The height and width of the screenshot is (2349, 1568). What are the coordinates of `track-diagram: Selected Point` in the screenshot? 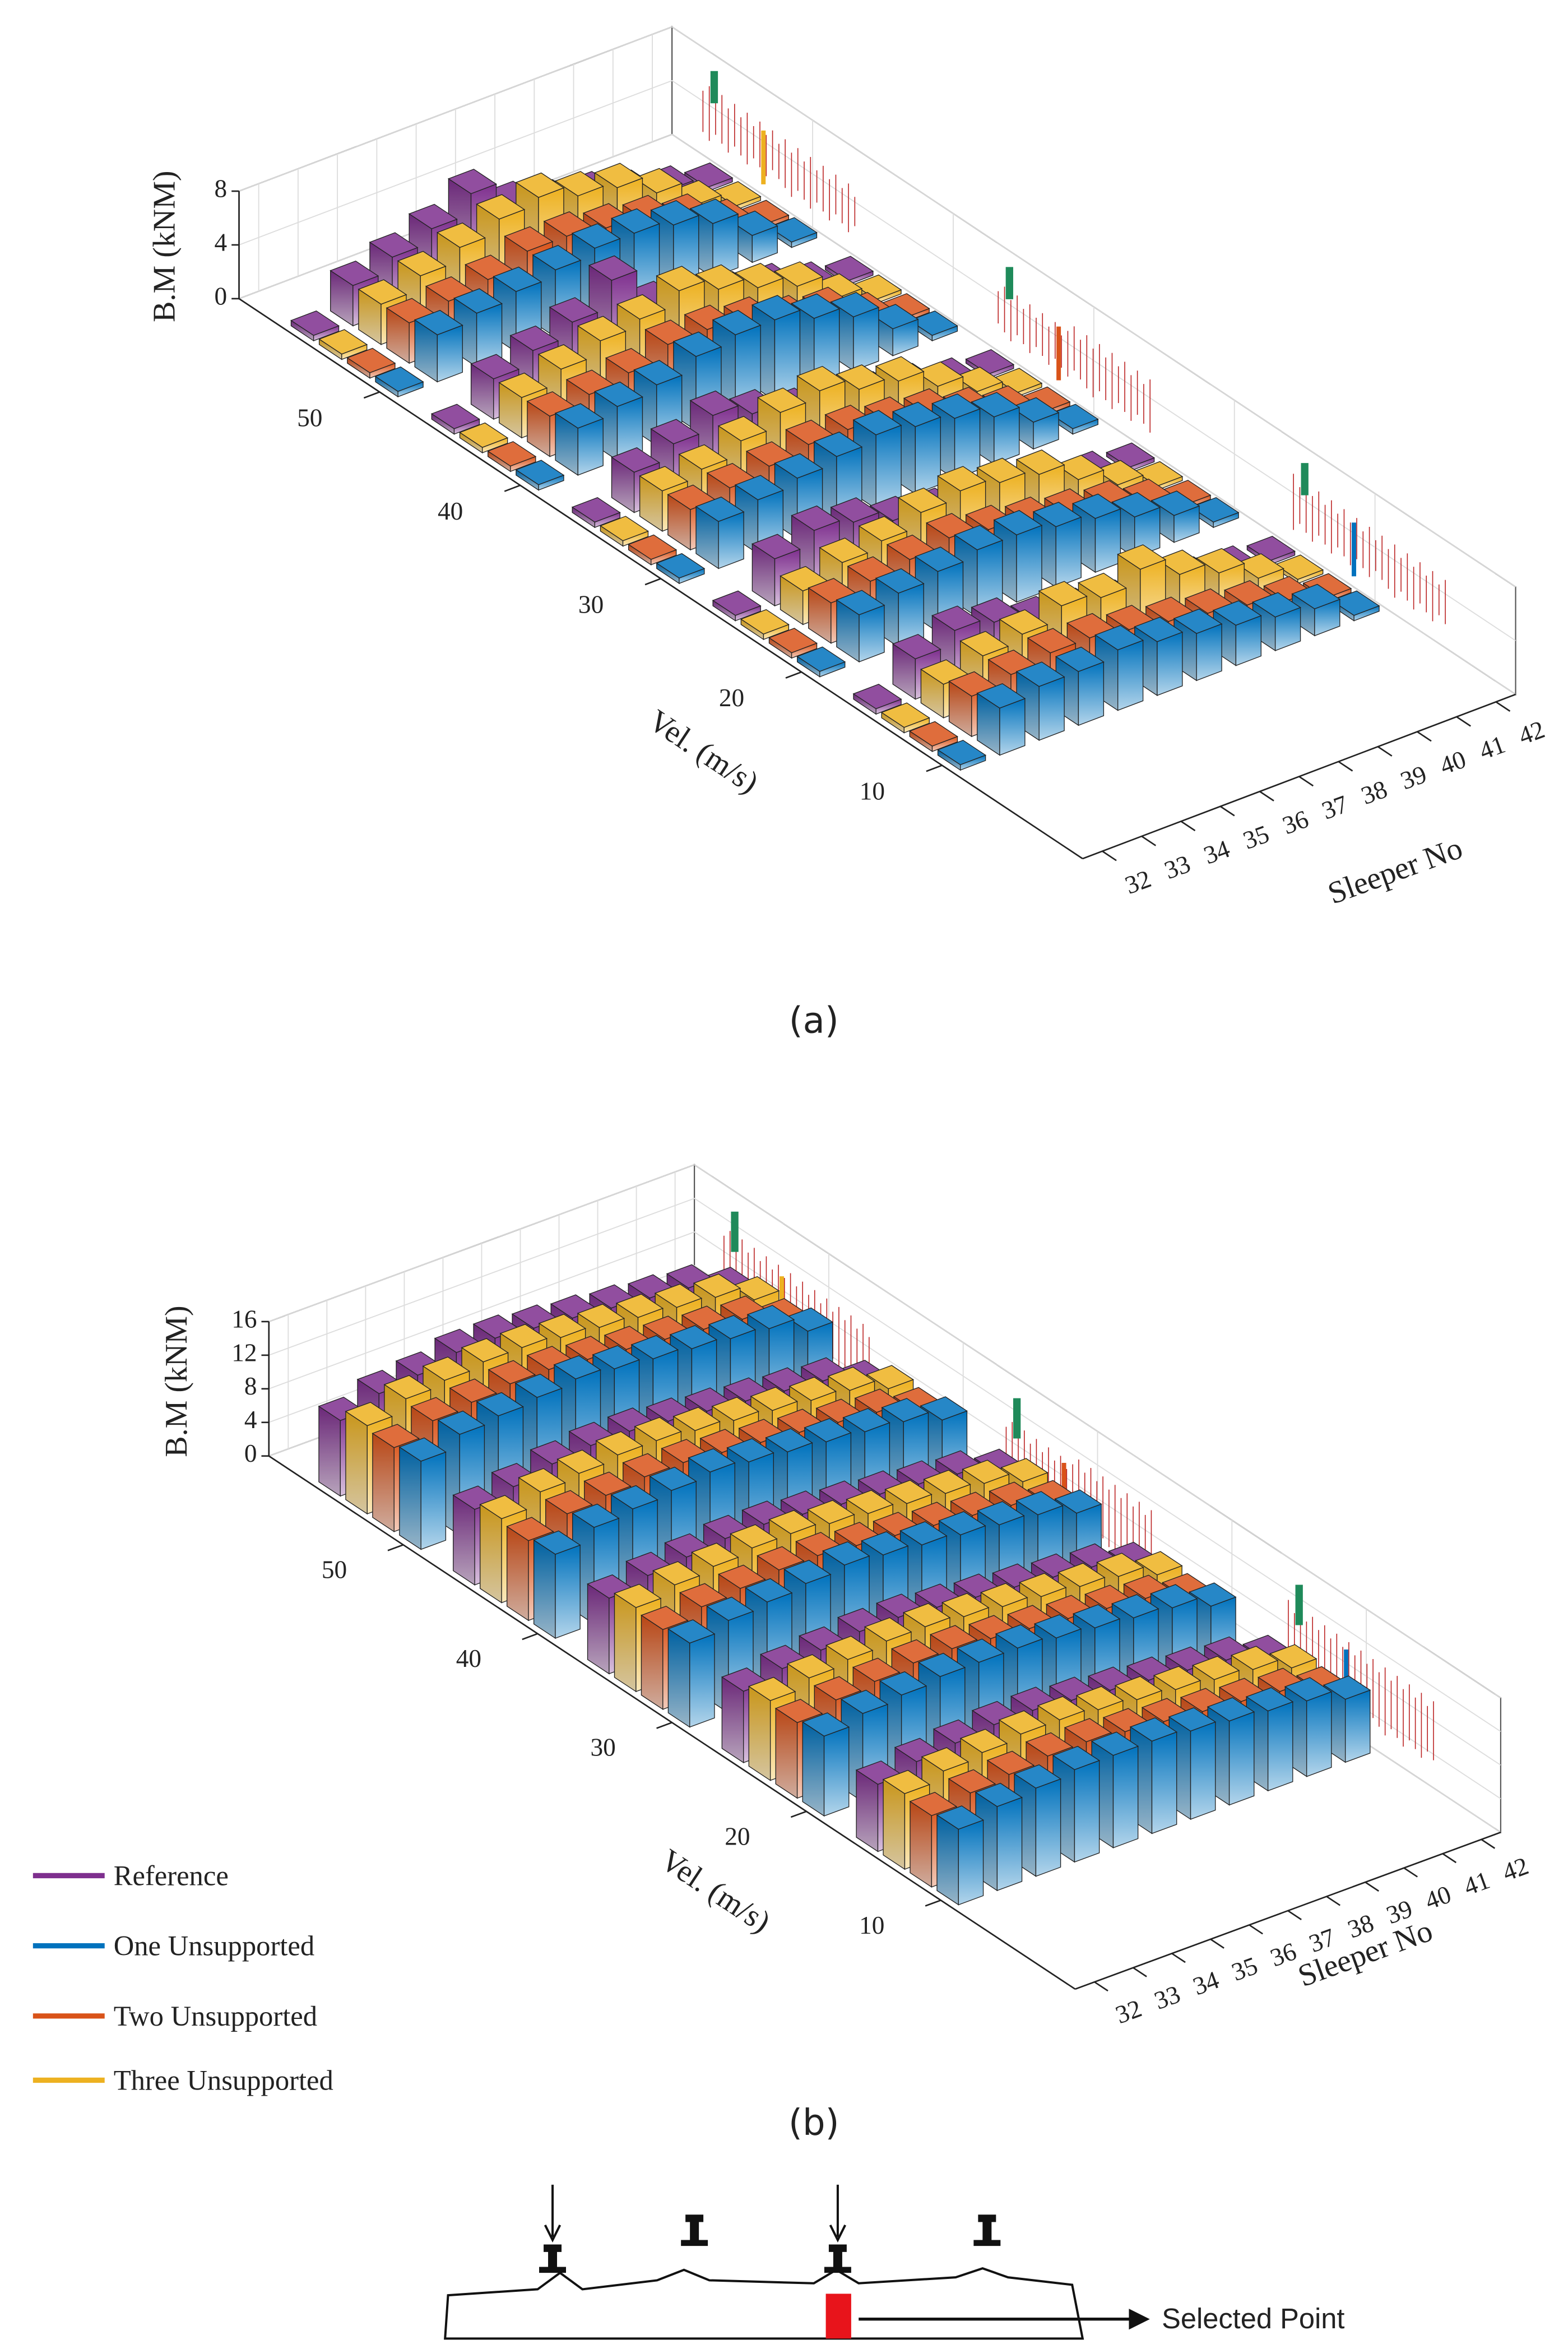 It's located at (894, 2262).